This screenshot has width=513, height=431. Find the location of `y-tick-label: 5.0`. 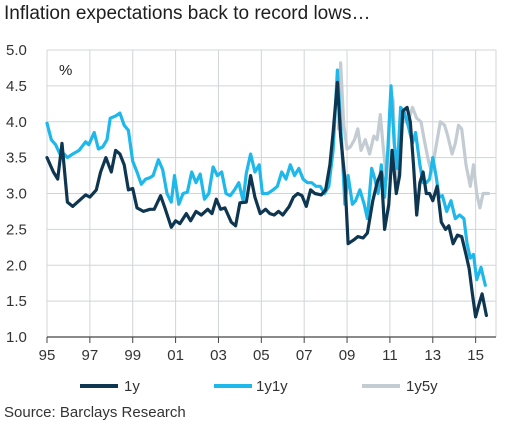

y-tick-label: 5.0 is located at coordinates (16, 50).